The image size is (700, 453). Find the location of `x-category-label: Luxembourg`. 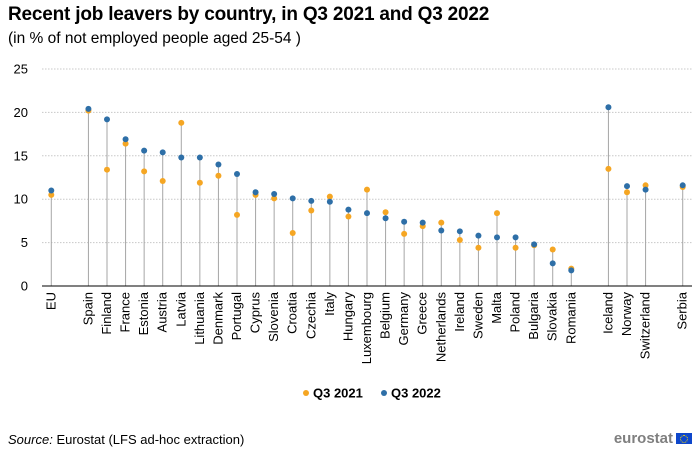

x-category-label: Luxembourg is located at coordinates (366, 328).